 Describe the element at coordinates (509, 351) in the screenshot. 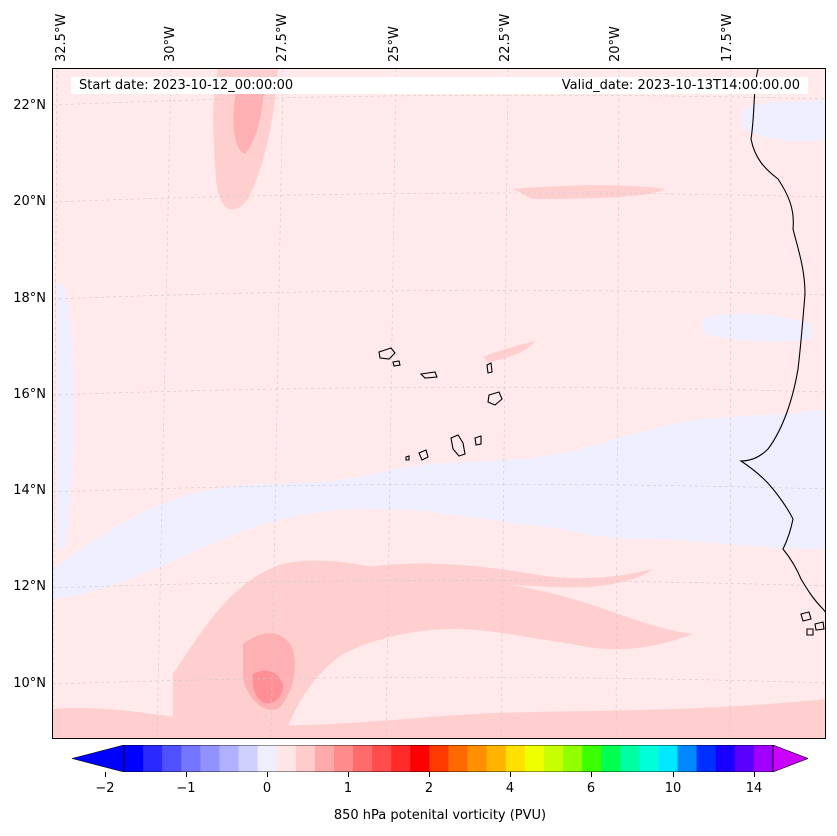

I see `positive-pv-patch-16n` at that location.